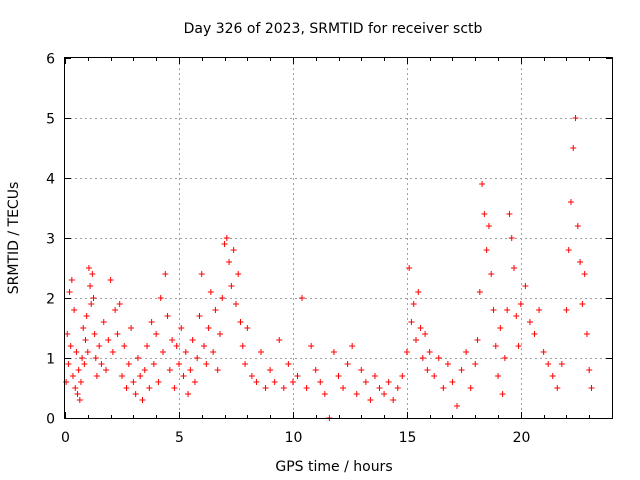 This screenshot has height=480, width=640. Describe the element at coordinates (50, 60) in the screenshot. I see `y-tick-label: 6` at that location.